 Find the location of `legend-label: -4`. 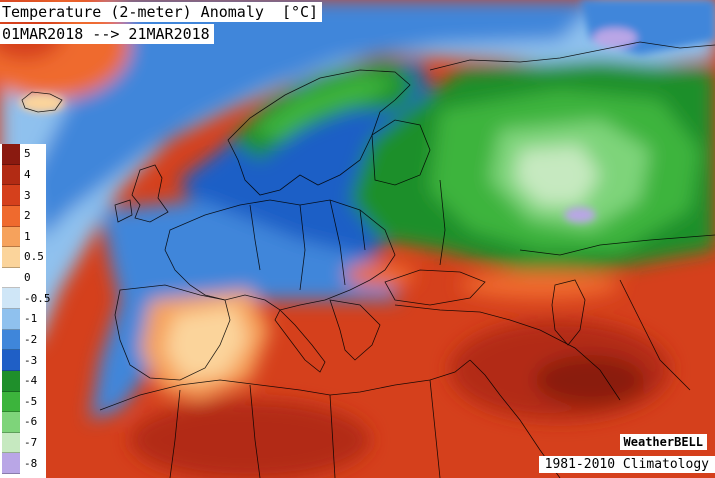

legend-label: -4 is located at coordinates (31, 381).